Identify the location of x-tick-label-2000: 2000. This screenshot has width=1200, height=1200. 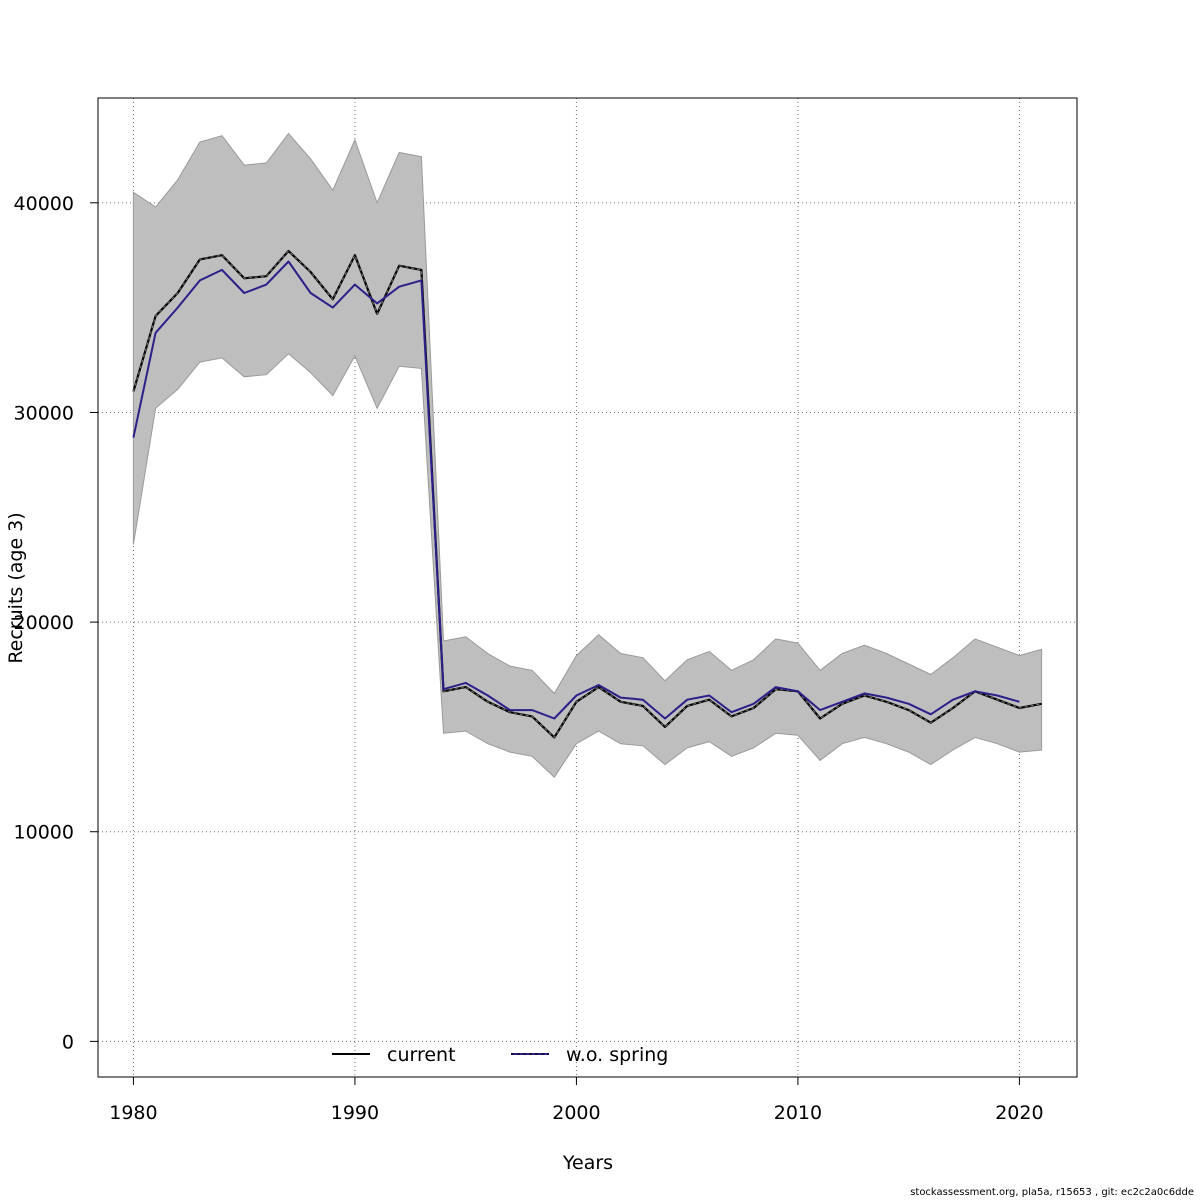
(576, 1113).